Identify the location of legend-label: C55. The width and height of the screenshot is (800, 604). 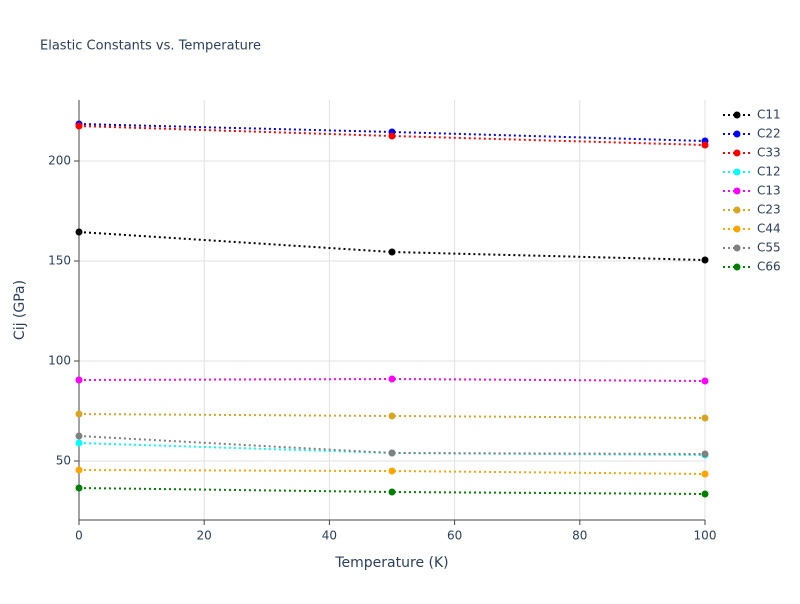
(769, 248).